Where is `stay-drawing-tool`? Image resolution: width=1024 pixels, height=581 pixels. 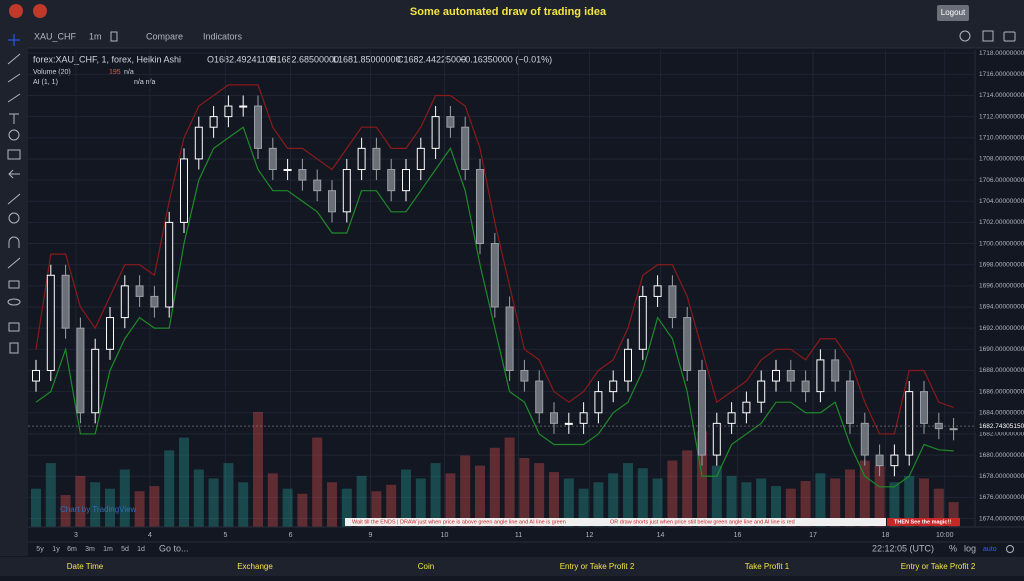
stay-drawing-tool is located at coordinates (14, 263).